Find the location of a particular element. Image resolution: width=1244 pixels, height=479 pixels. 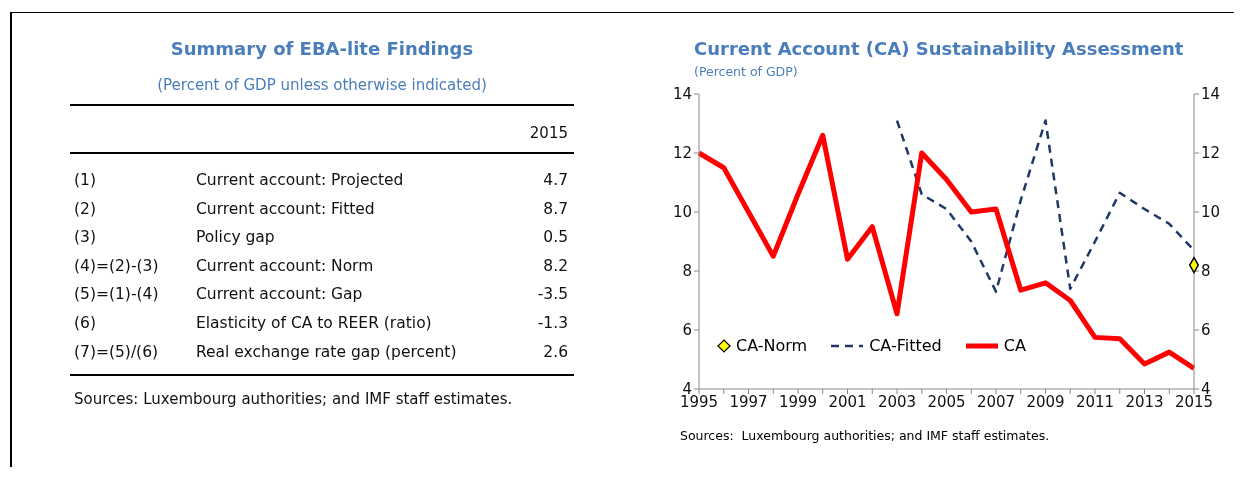

data-label: 0.5 is located at coordinates (555, 238).